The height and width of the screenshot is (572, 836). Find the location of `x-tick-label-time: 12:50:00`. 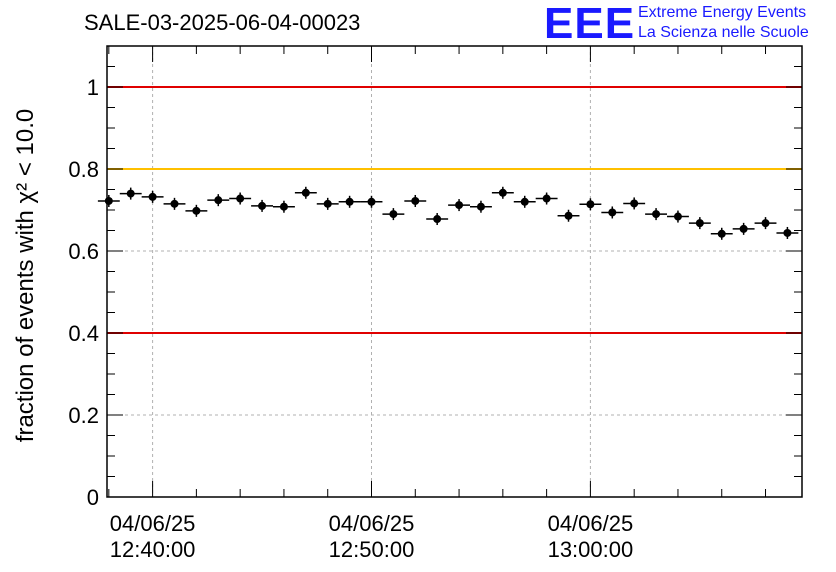

x-tick-label-time: 12:50:00 is located at coordinates (372, 549).